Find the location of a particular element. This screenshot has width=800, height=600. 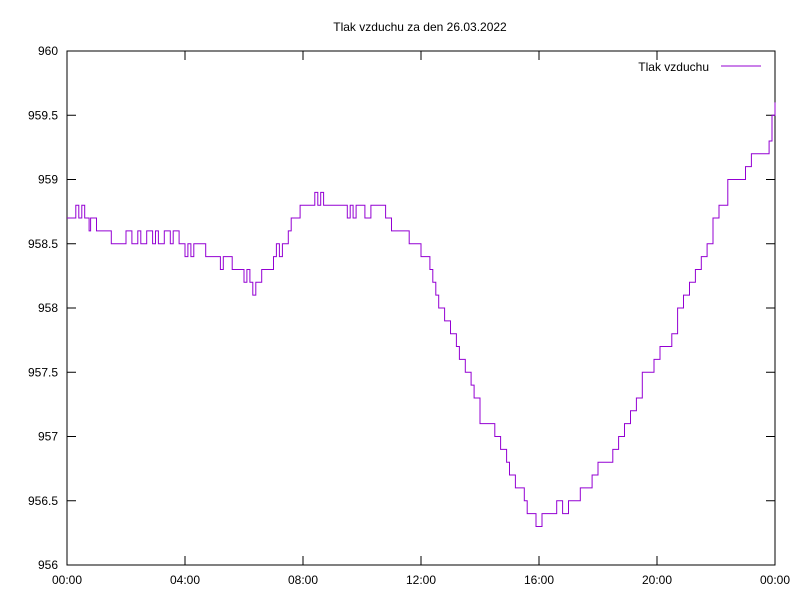

y-tick-label: 958.5 is located at coordinates (43, 244).